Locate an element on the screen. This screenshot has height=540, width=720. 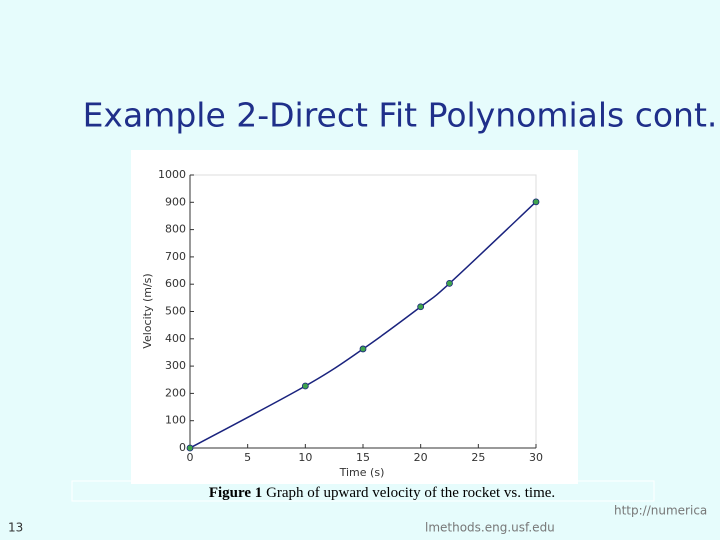
y-tick-label: 0 is located at coordinates (182, 447).